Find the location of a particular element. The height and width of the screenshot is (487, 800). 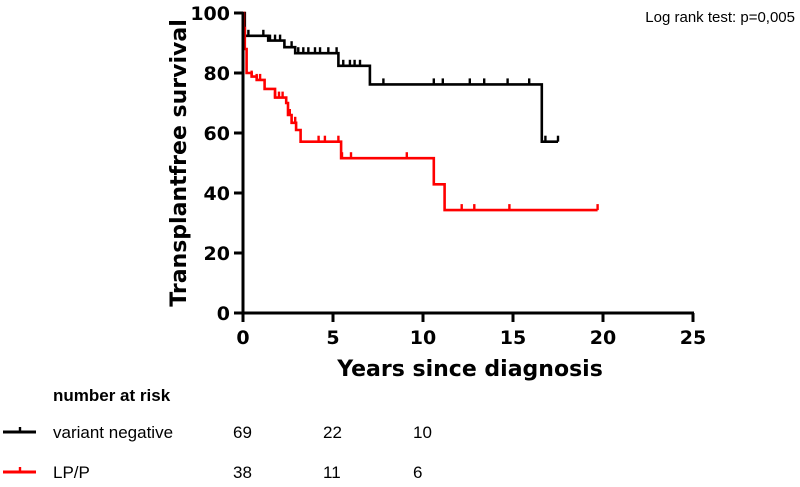

risk-count: 6 is located at coordinates (417, 472).